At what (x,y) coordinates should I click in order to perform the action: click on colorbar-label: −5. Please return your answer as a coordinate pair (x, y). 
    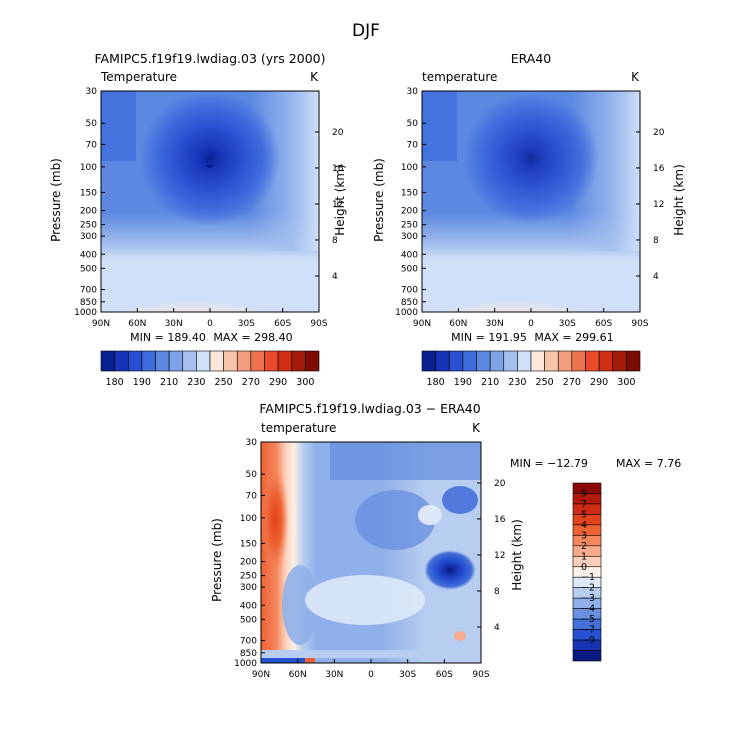
    Looking at the image, I should click on (588, 619).